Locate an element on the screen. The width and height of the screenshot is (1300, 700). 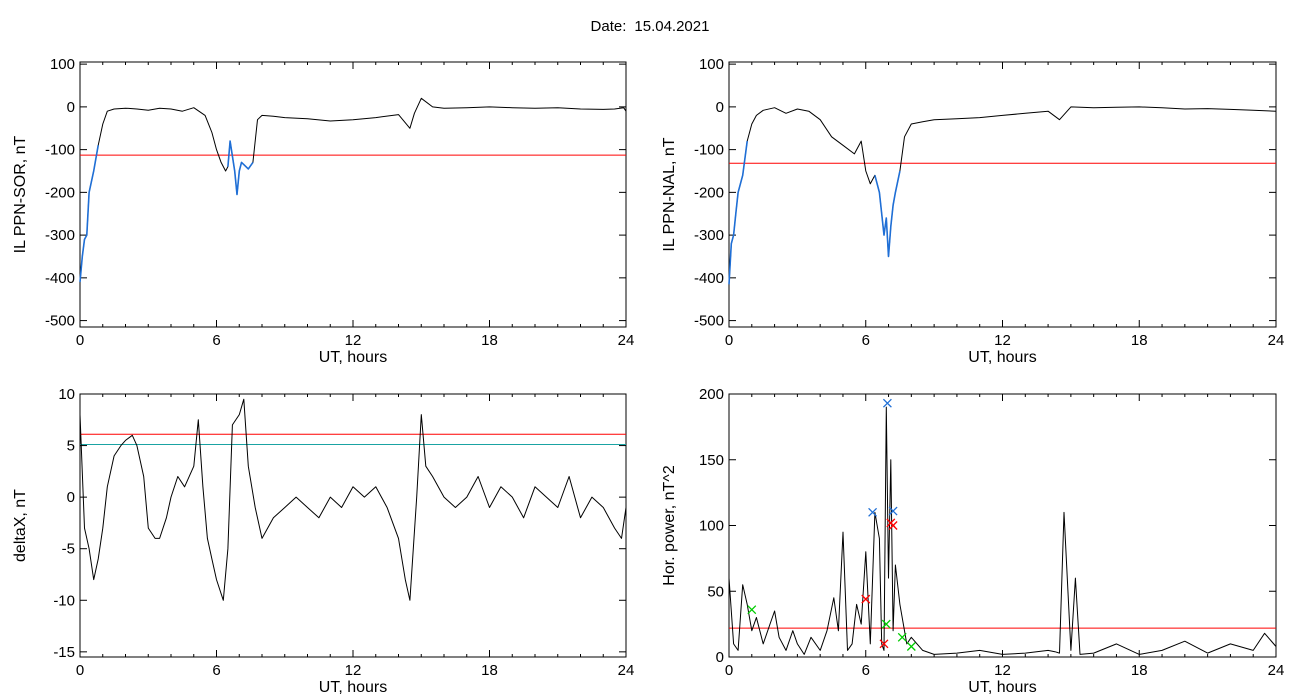
y-tick-label: -10 is located at coordinates (64, 600).